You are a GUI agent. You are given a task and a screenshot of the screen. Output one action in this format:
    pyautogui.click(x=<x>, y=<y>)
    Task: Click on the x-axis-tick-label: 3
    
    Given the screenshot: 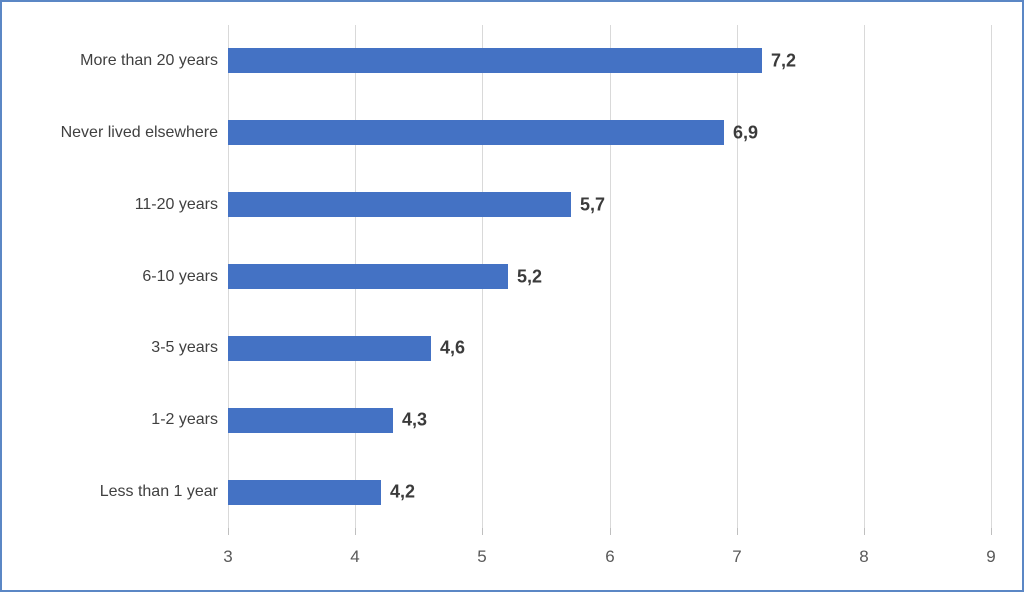 What is the action you would take?
    pyautogui.click(x=228, y=556)
    